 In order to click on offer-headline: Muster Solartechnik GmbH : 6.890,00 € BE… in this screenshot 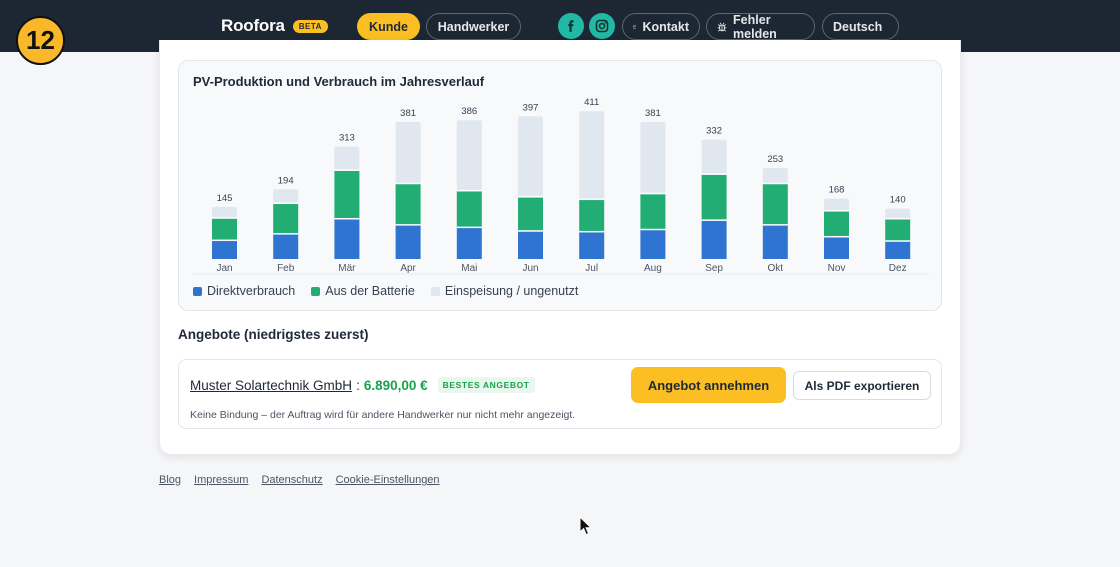, I will do `click(362, 385)`.